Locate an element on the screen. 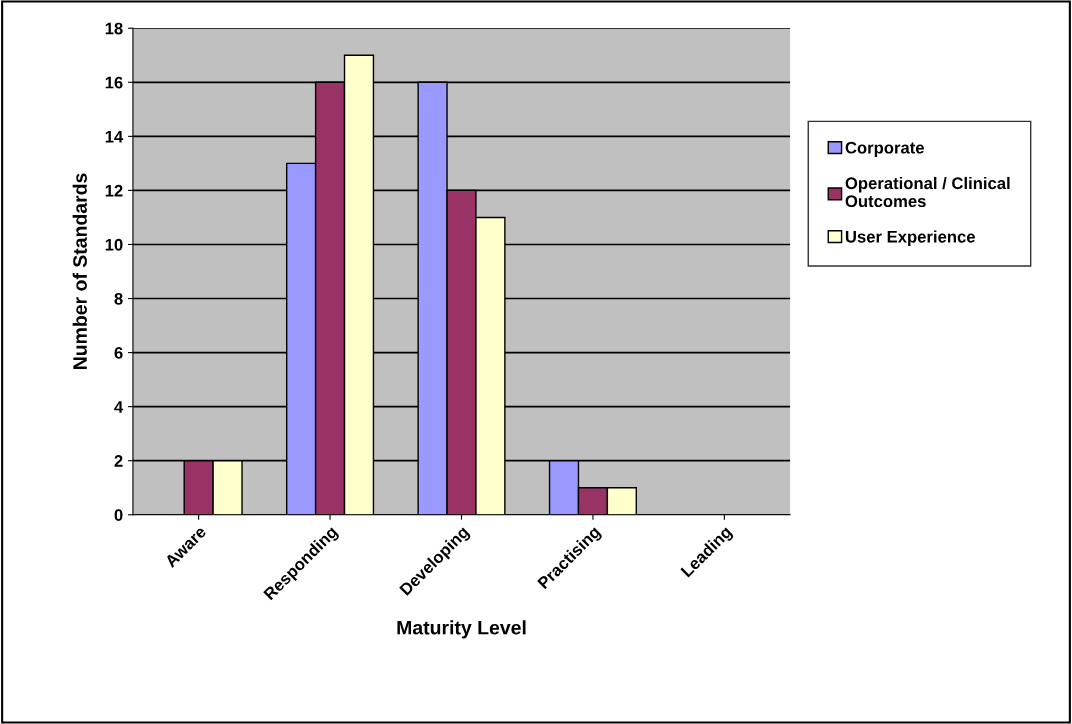  y-tick-label: 10 is located at coordinates (114, 244).